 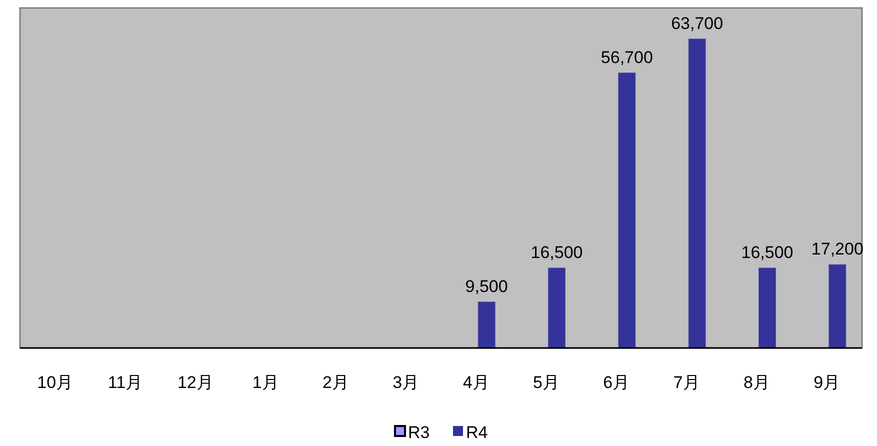 I want to click on x-tick-label: 3月, so click(x=406, y=382).